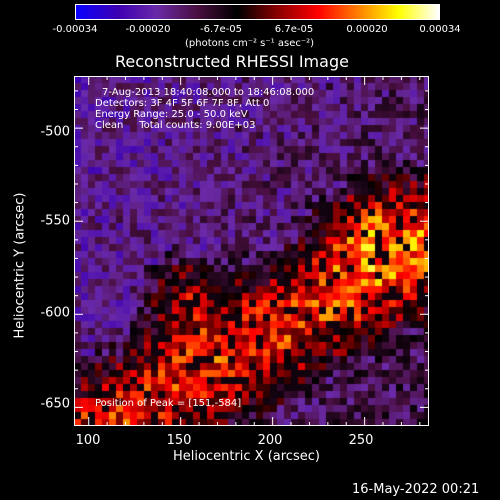 The width and height of the screenshot is (500, 500). What do you see at coordinates (232, 61) in the screenshot?
I see `chart-title: Reconstructed RHESSI Image` at bounding box center [232, 61].